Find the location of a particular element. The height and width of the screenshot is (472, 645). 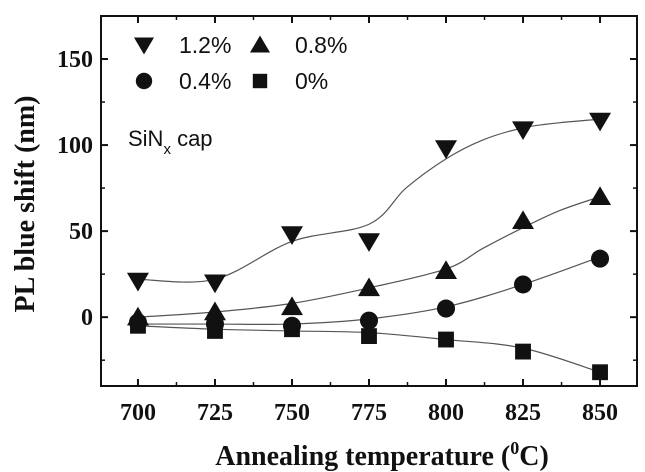

legend-label: 0.4% is located at coordinates (205, 81).